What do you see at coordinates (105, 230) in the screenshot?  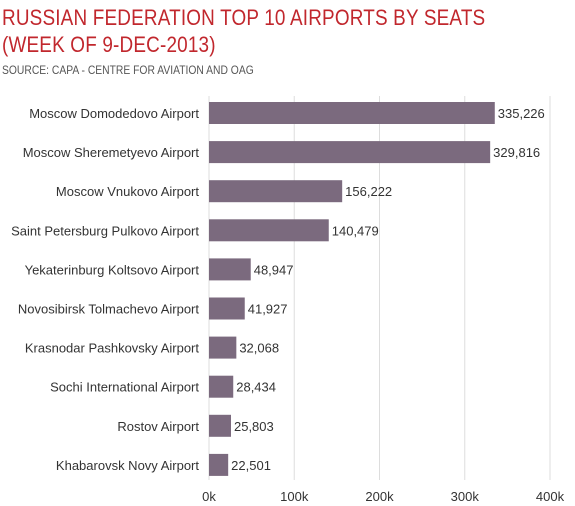 I see `category-label: Saint Petersburg Pulkovo Airport` at bounding box center [105, 230].